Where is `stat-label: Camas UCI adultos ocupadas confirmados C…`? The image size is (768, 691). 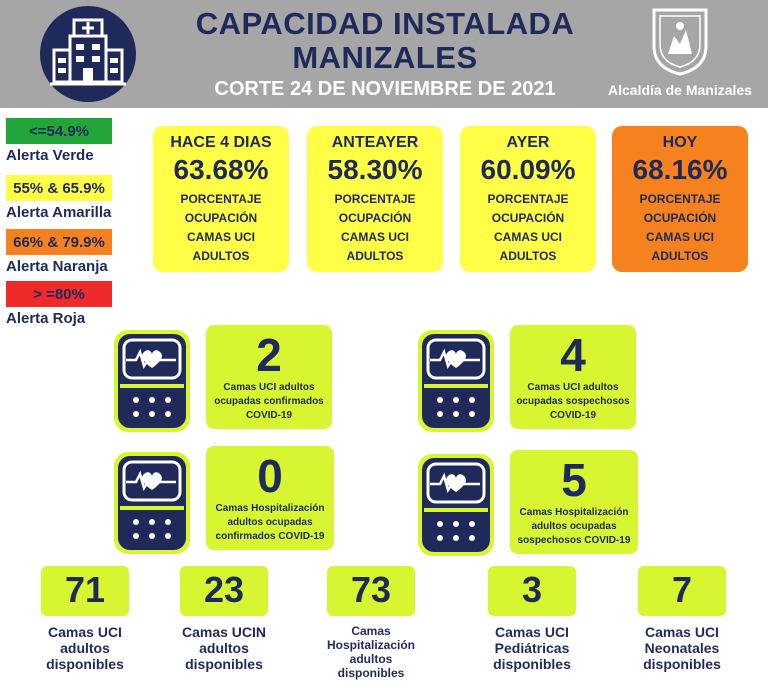 stat-label: Camas UCI adultos ocupadas confirmados C… is located at coordinates (269, 402).